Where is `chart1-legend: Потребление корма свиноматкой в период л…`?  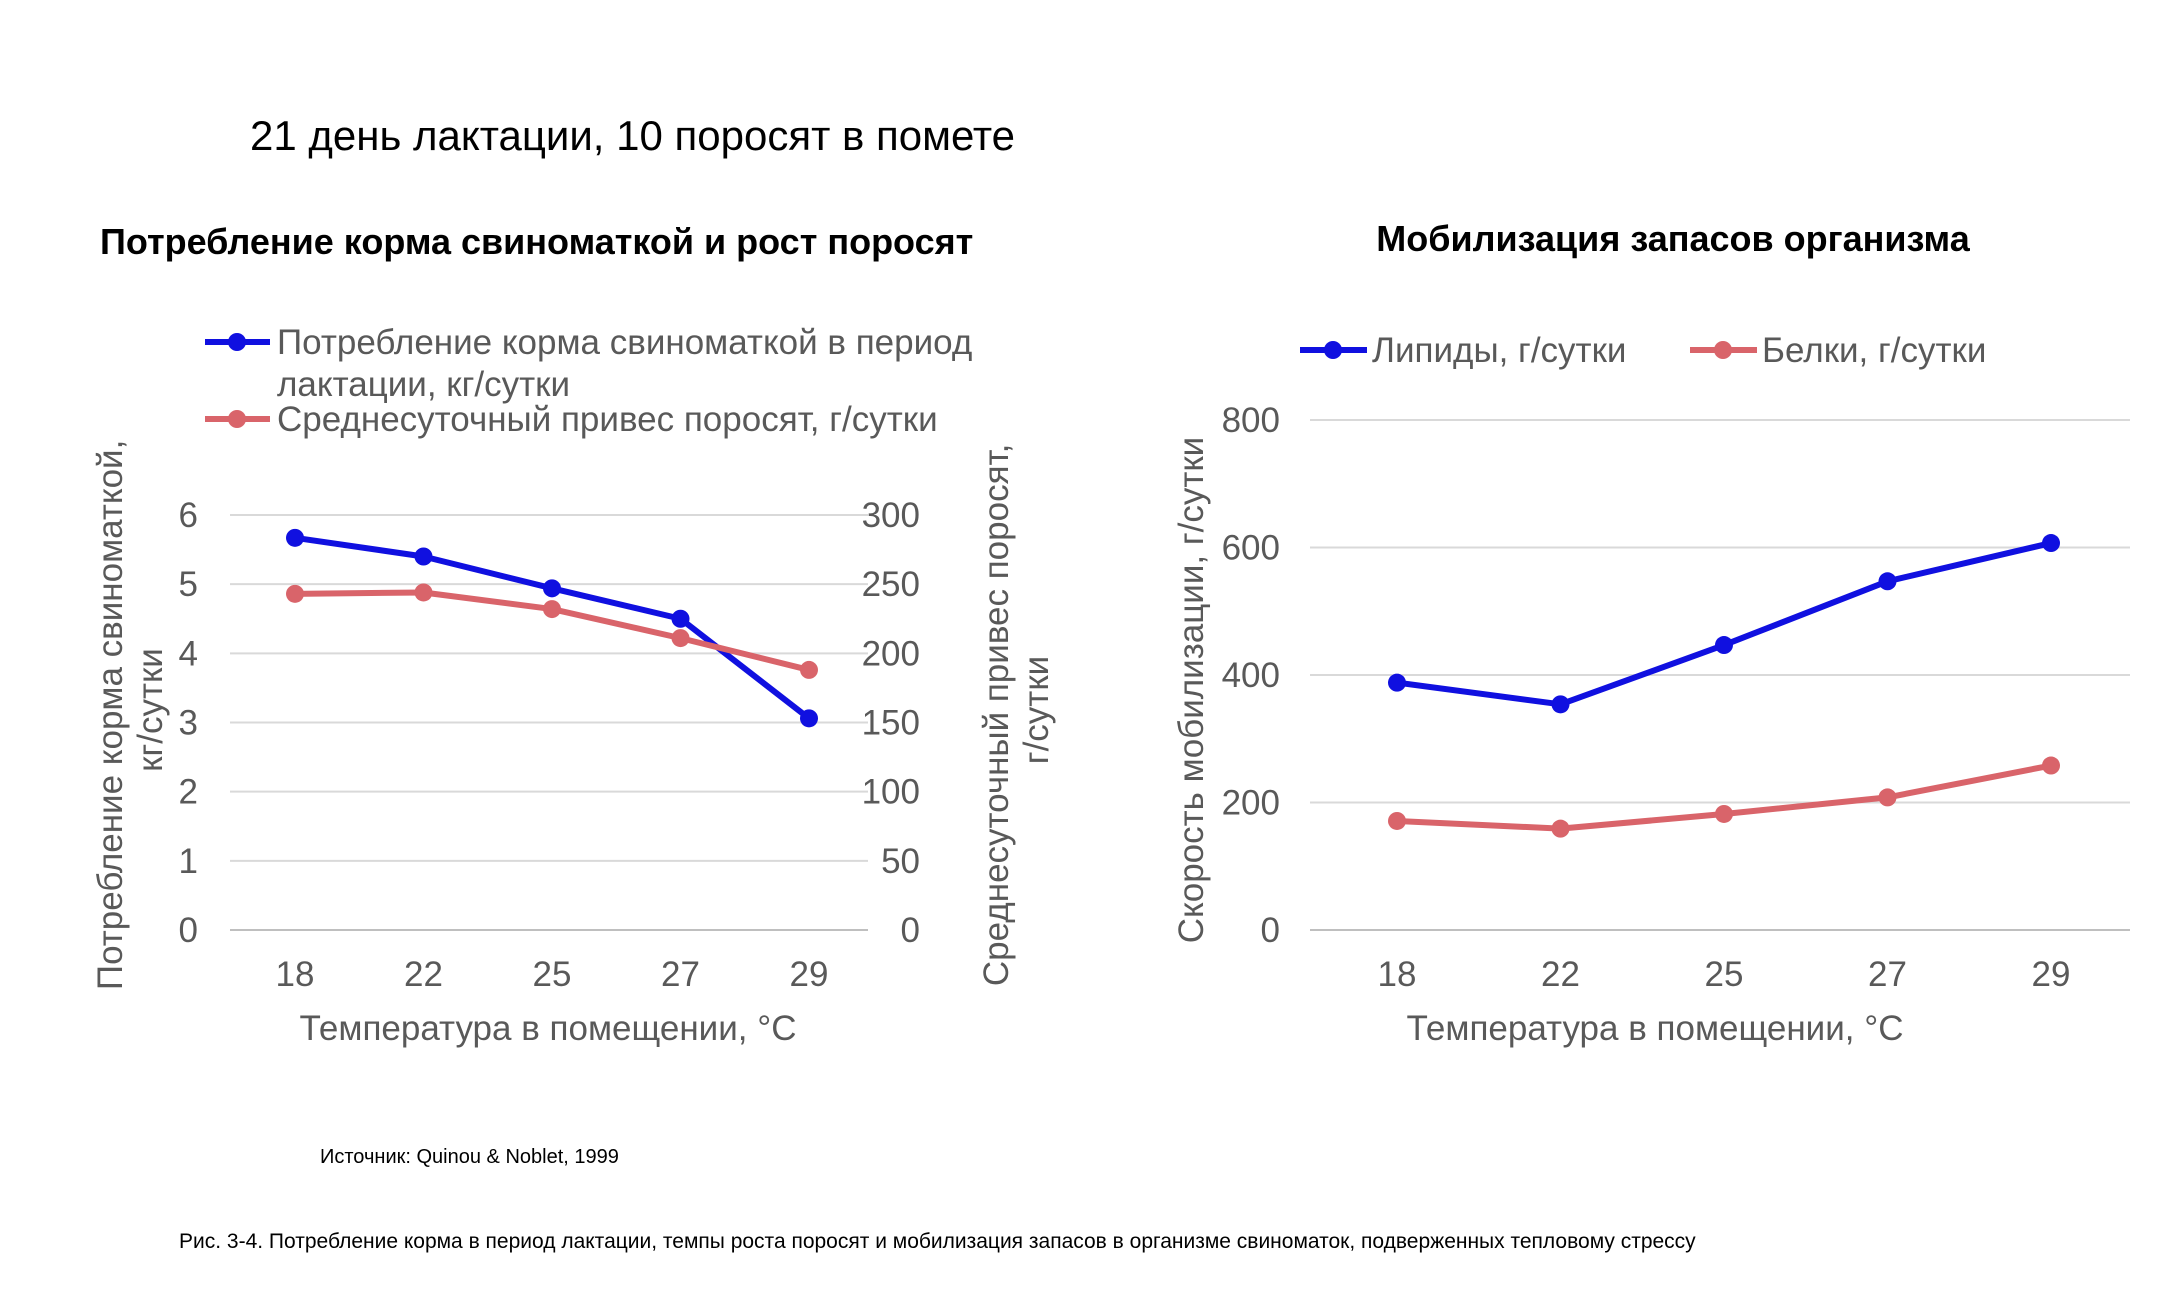
chart1-legend: Потребление корма свиноматкой в период л… is located at coordinates (593, 381).